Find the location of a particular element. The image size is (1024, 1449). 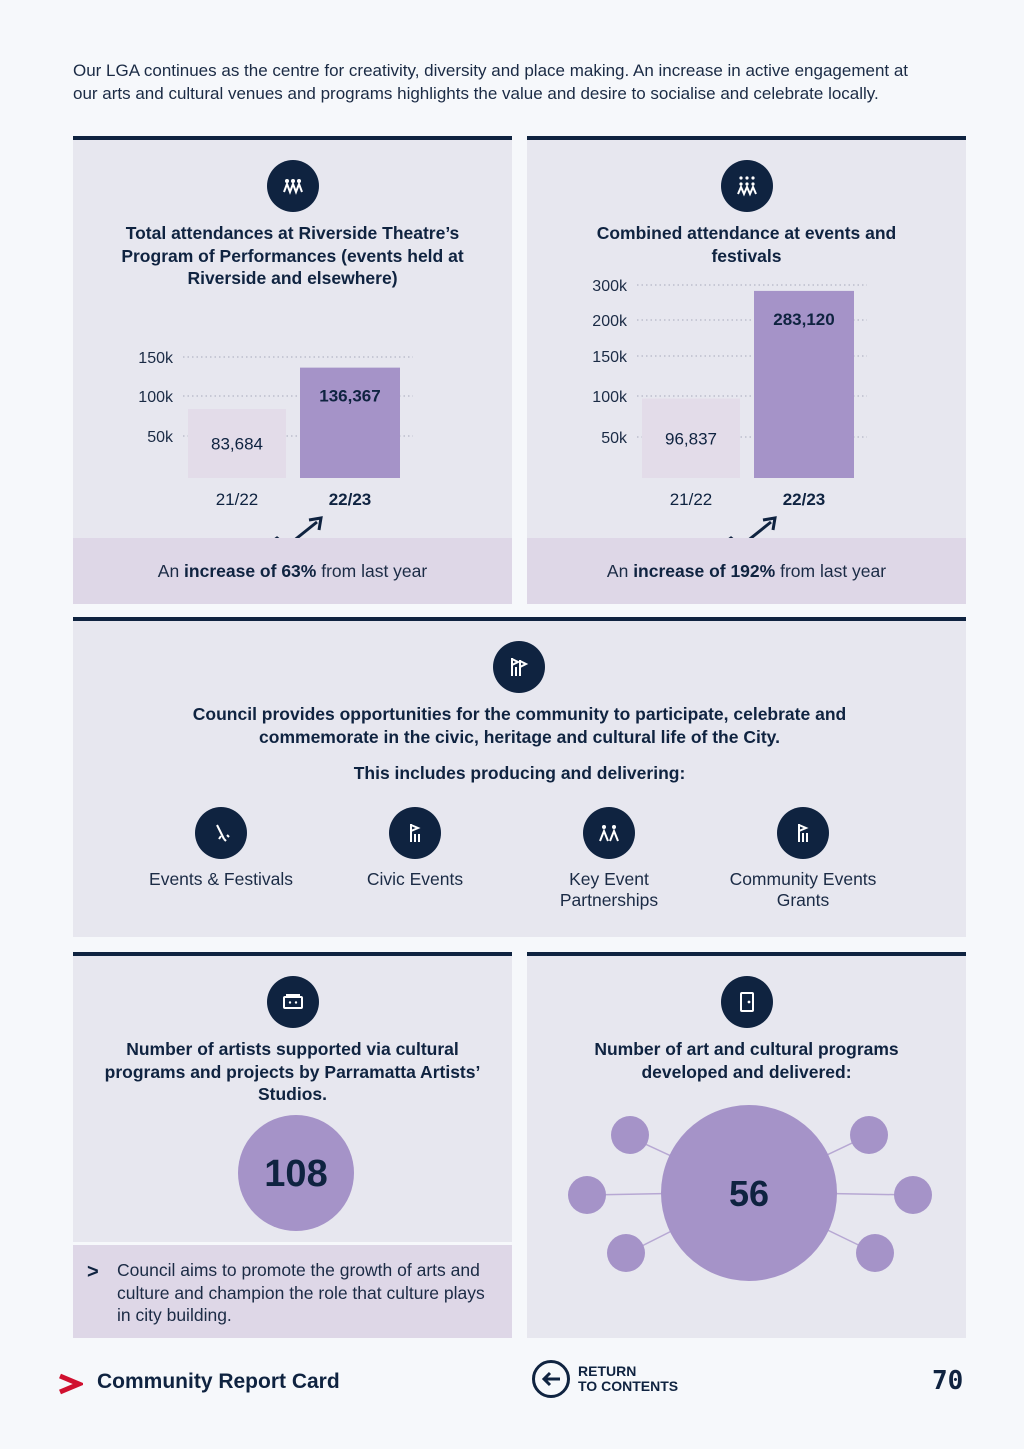

red-chevron-icon is located at coordinates (71, 1384).